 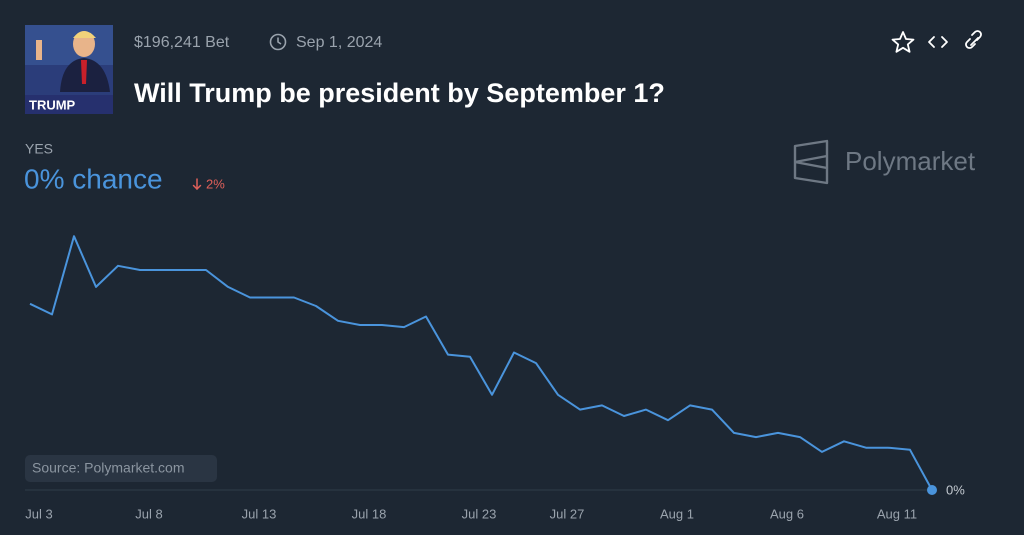 I want to click on current-point, so click(x=932, y=490).